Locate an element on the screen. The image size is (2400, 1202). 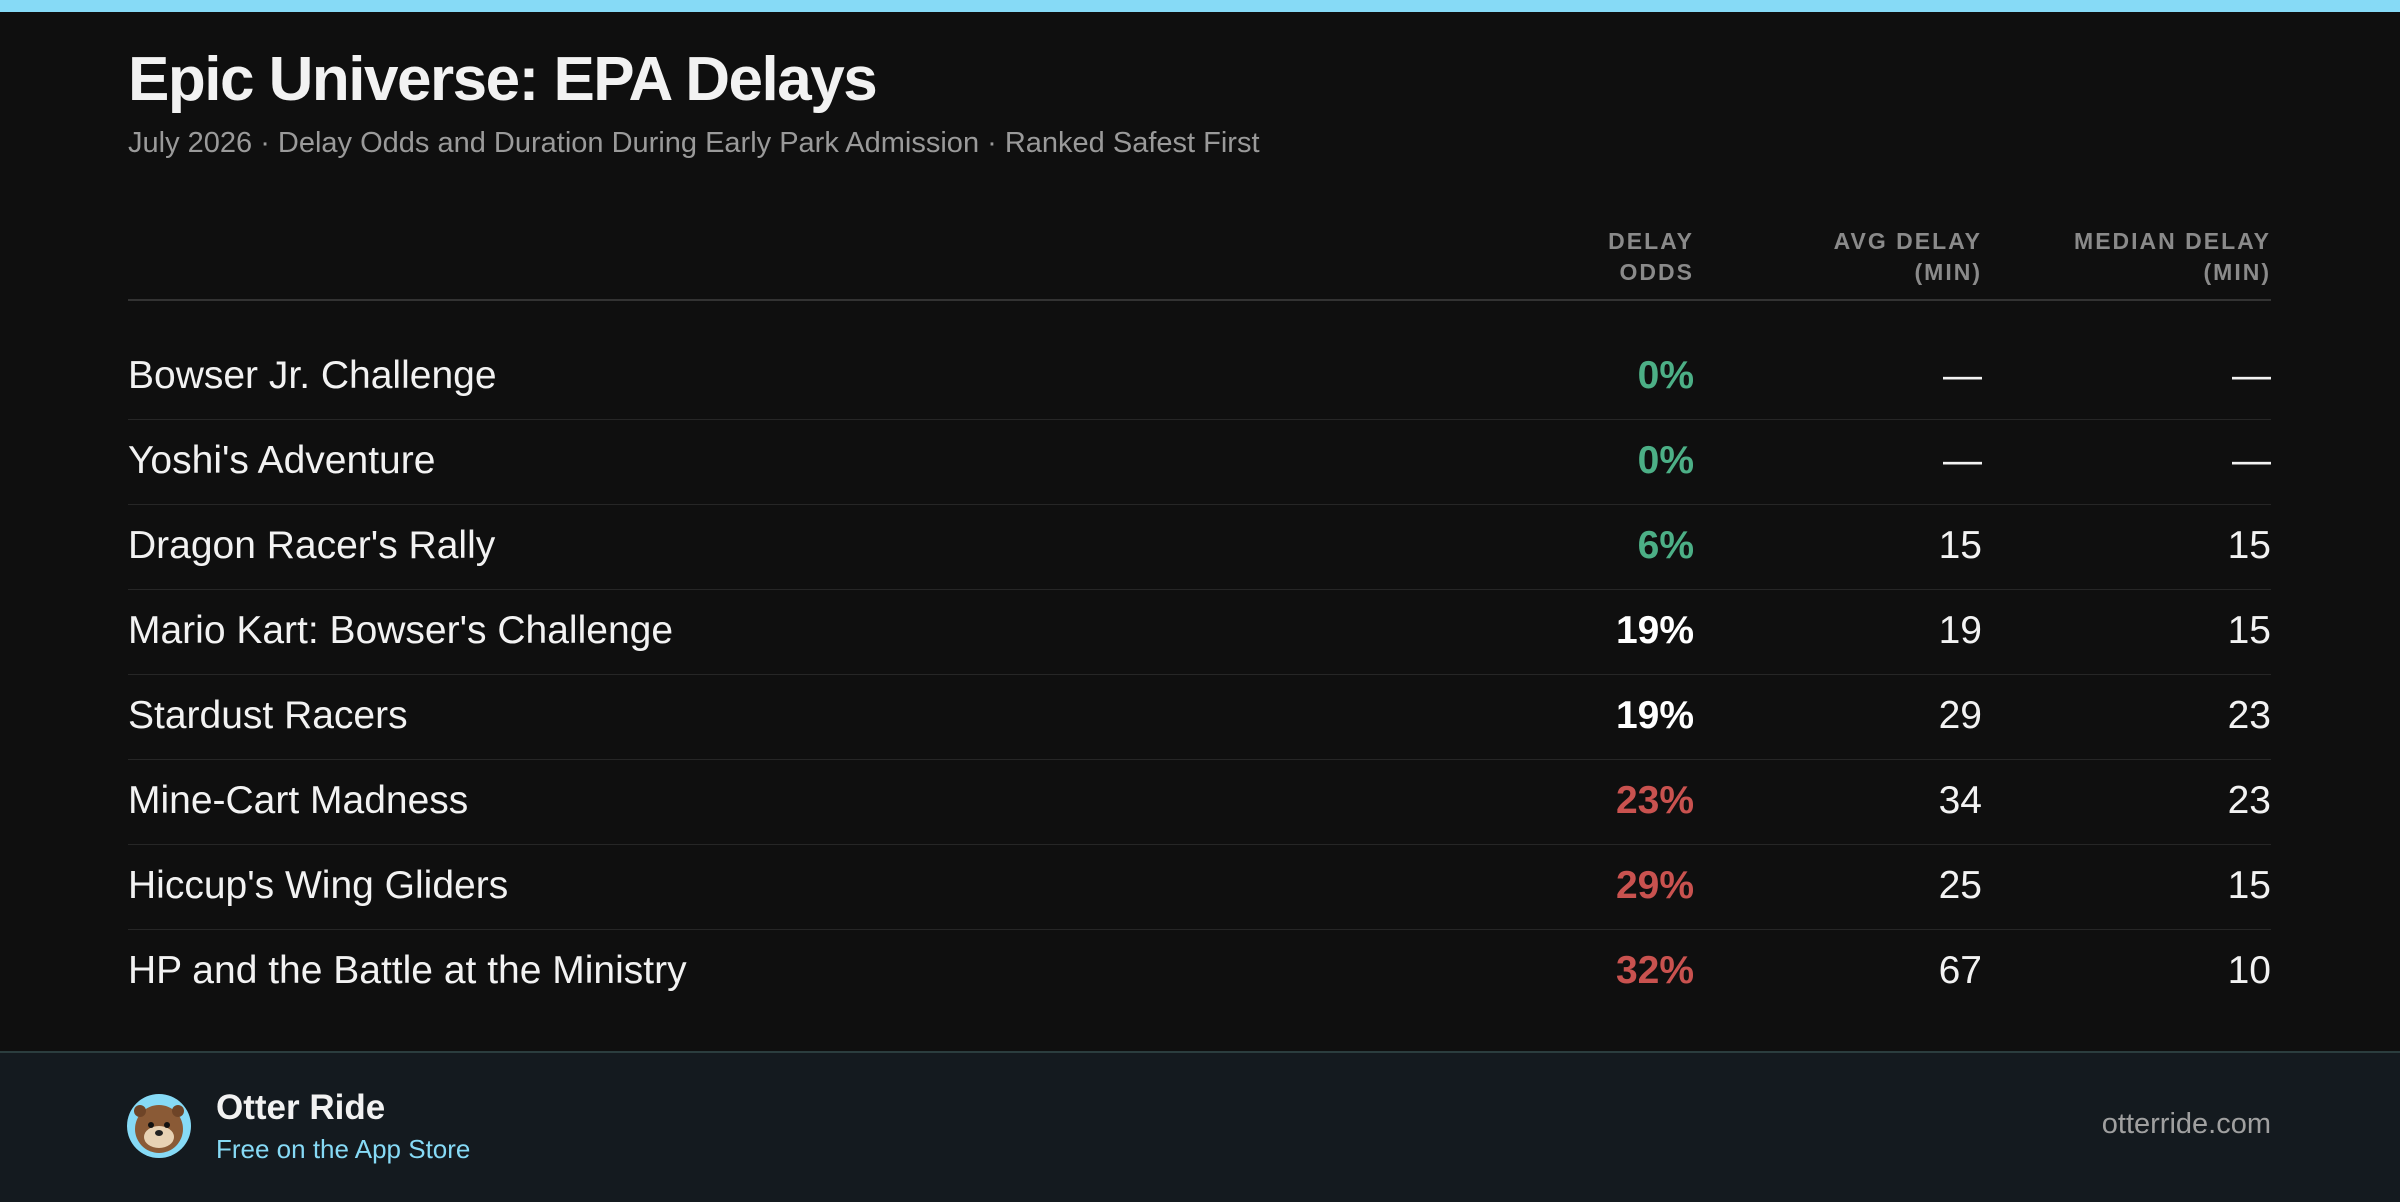
delay-odds: 29% is located at coordinates (1654, 885).